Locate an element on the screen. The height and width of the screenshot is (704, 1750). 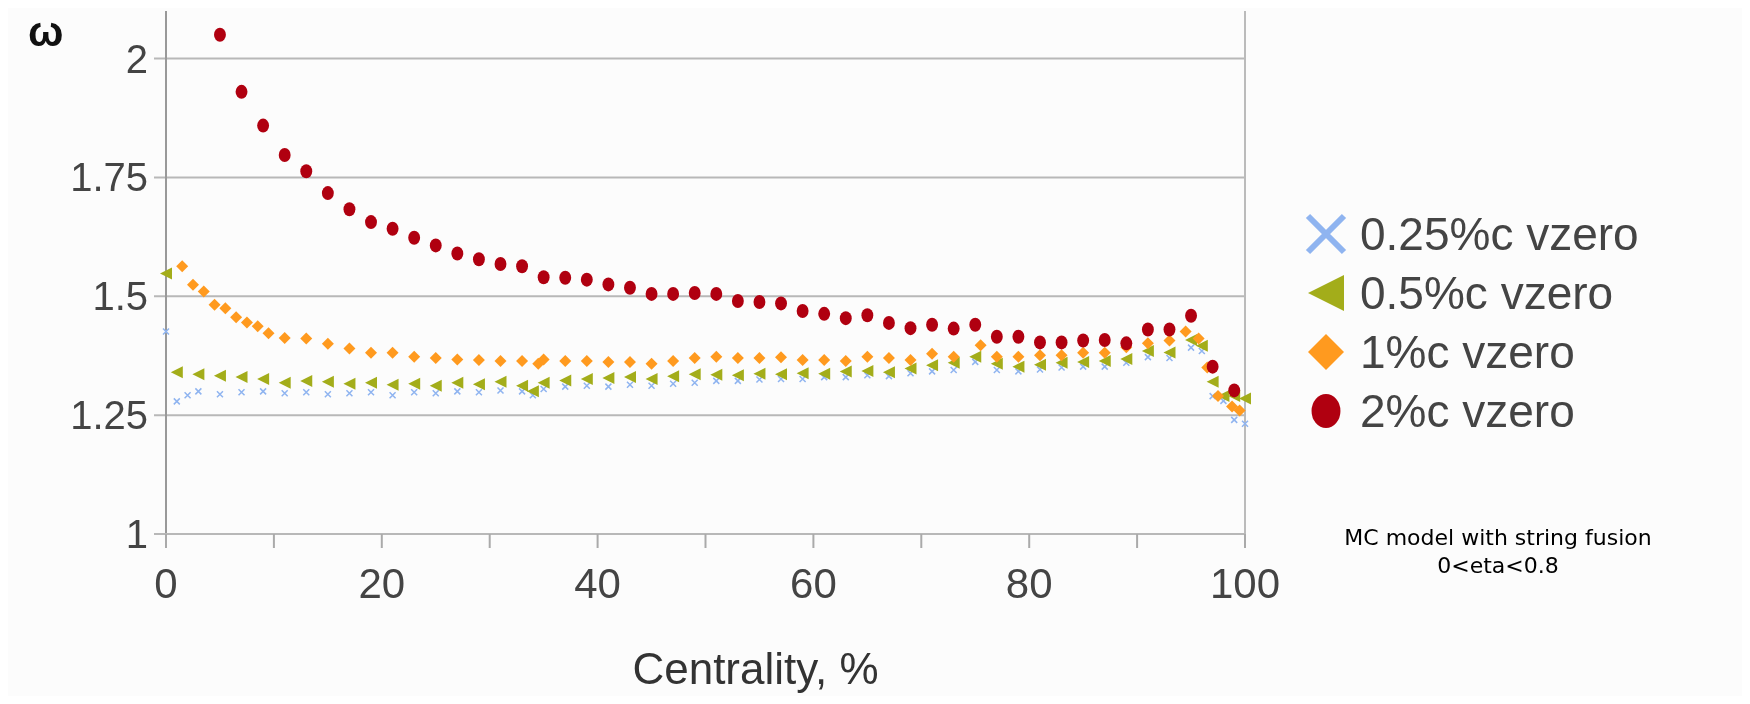
y-tick-label: 1 is located at coordinates (136, 534).